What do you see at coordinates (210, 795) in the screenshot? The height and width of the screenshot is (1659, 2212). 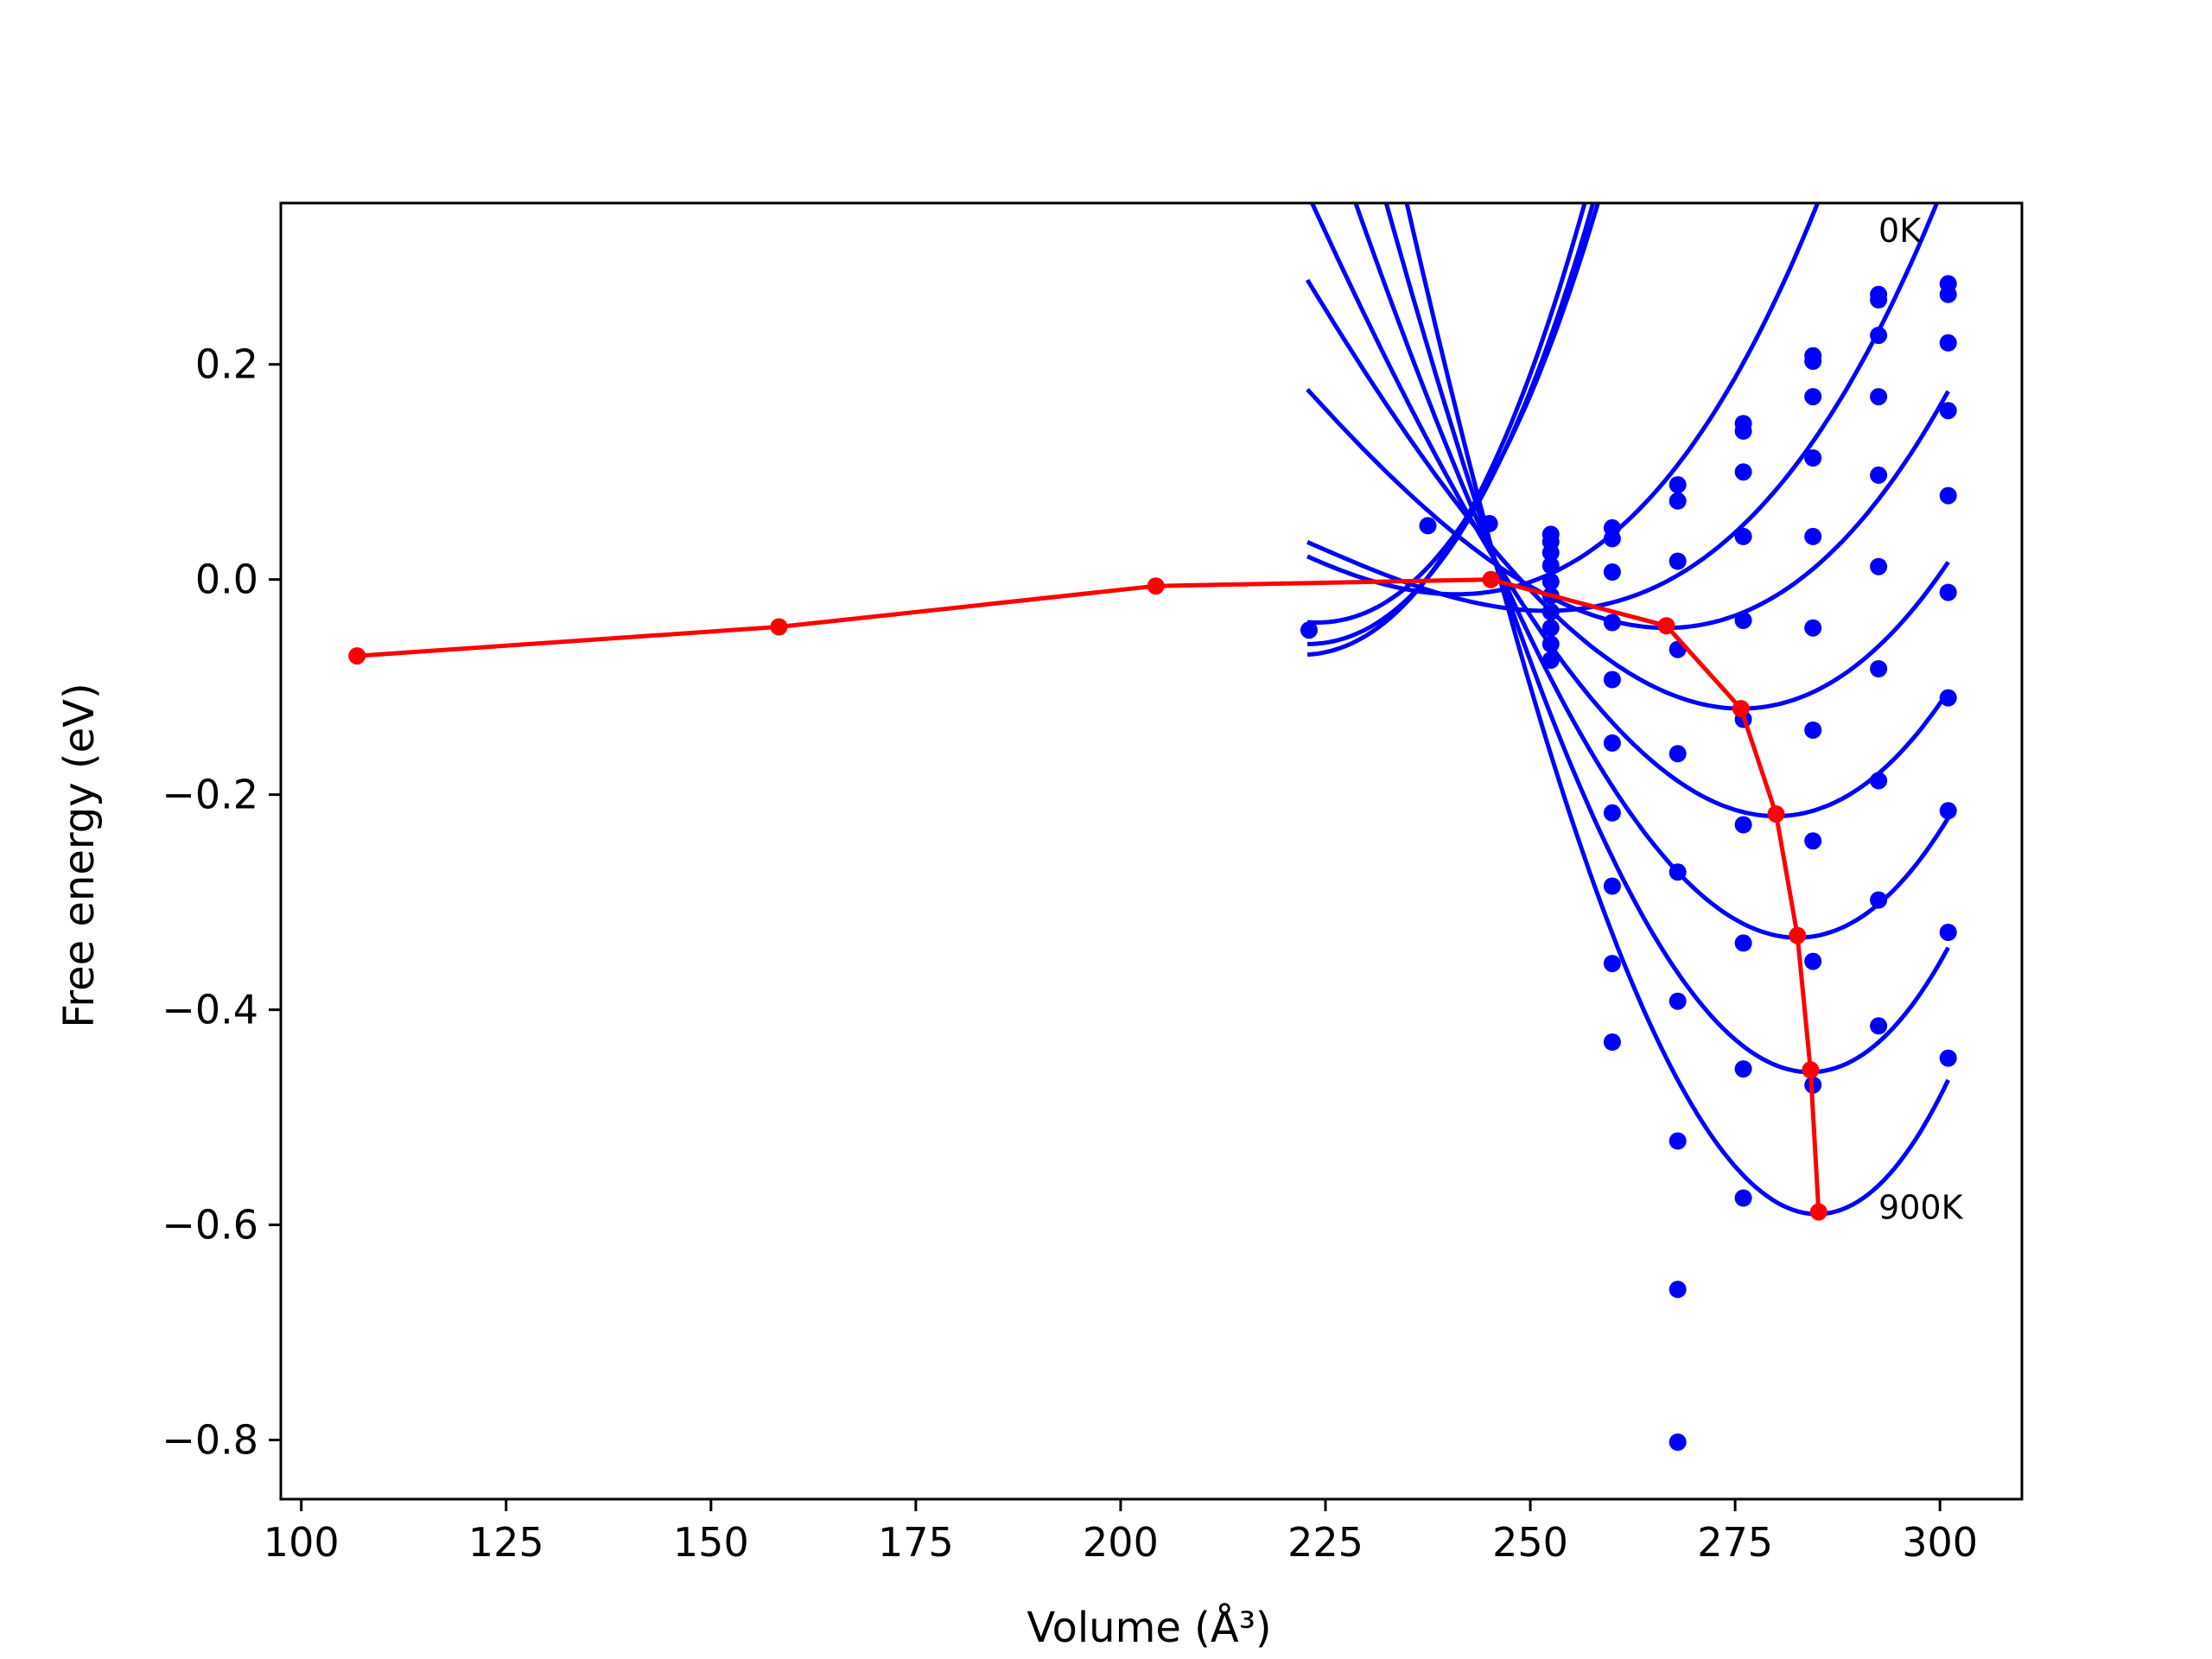 I see `y-tick-label: −0.2` at bounding box center [210, 795].